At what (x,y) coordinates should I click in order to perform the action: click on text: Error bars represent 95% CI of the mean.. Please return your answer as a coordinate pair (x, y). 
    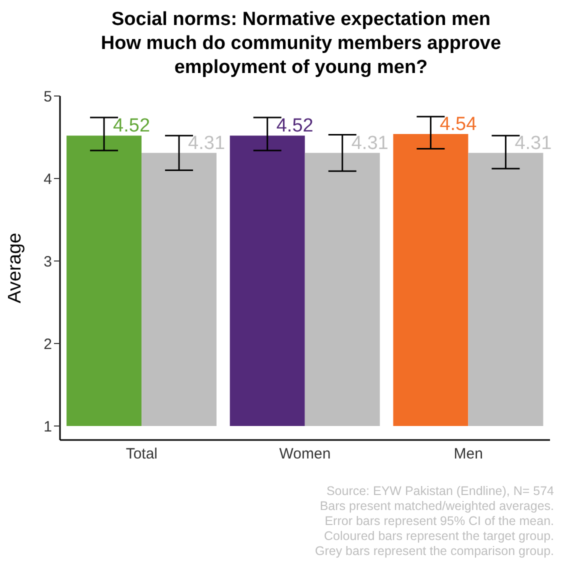
    Looking at the image, I should click on (439, 521).